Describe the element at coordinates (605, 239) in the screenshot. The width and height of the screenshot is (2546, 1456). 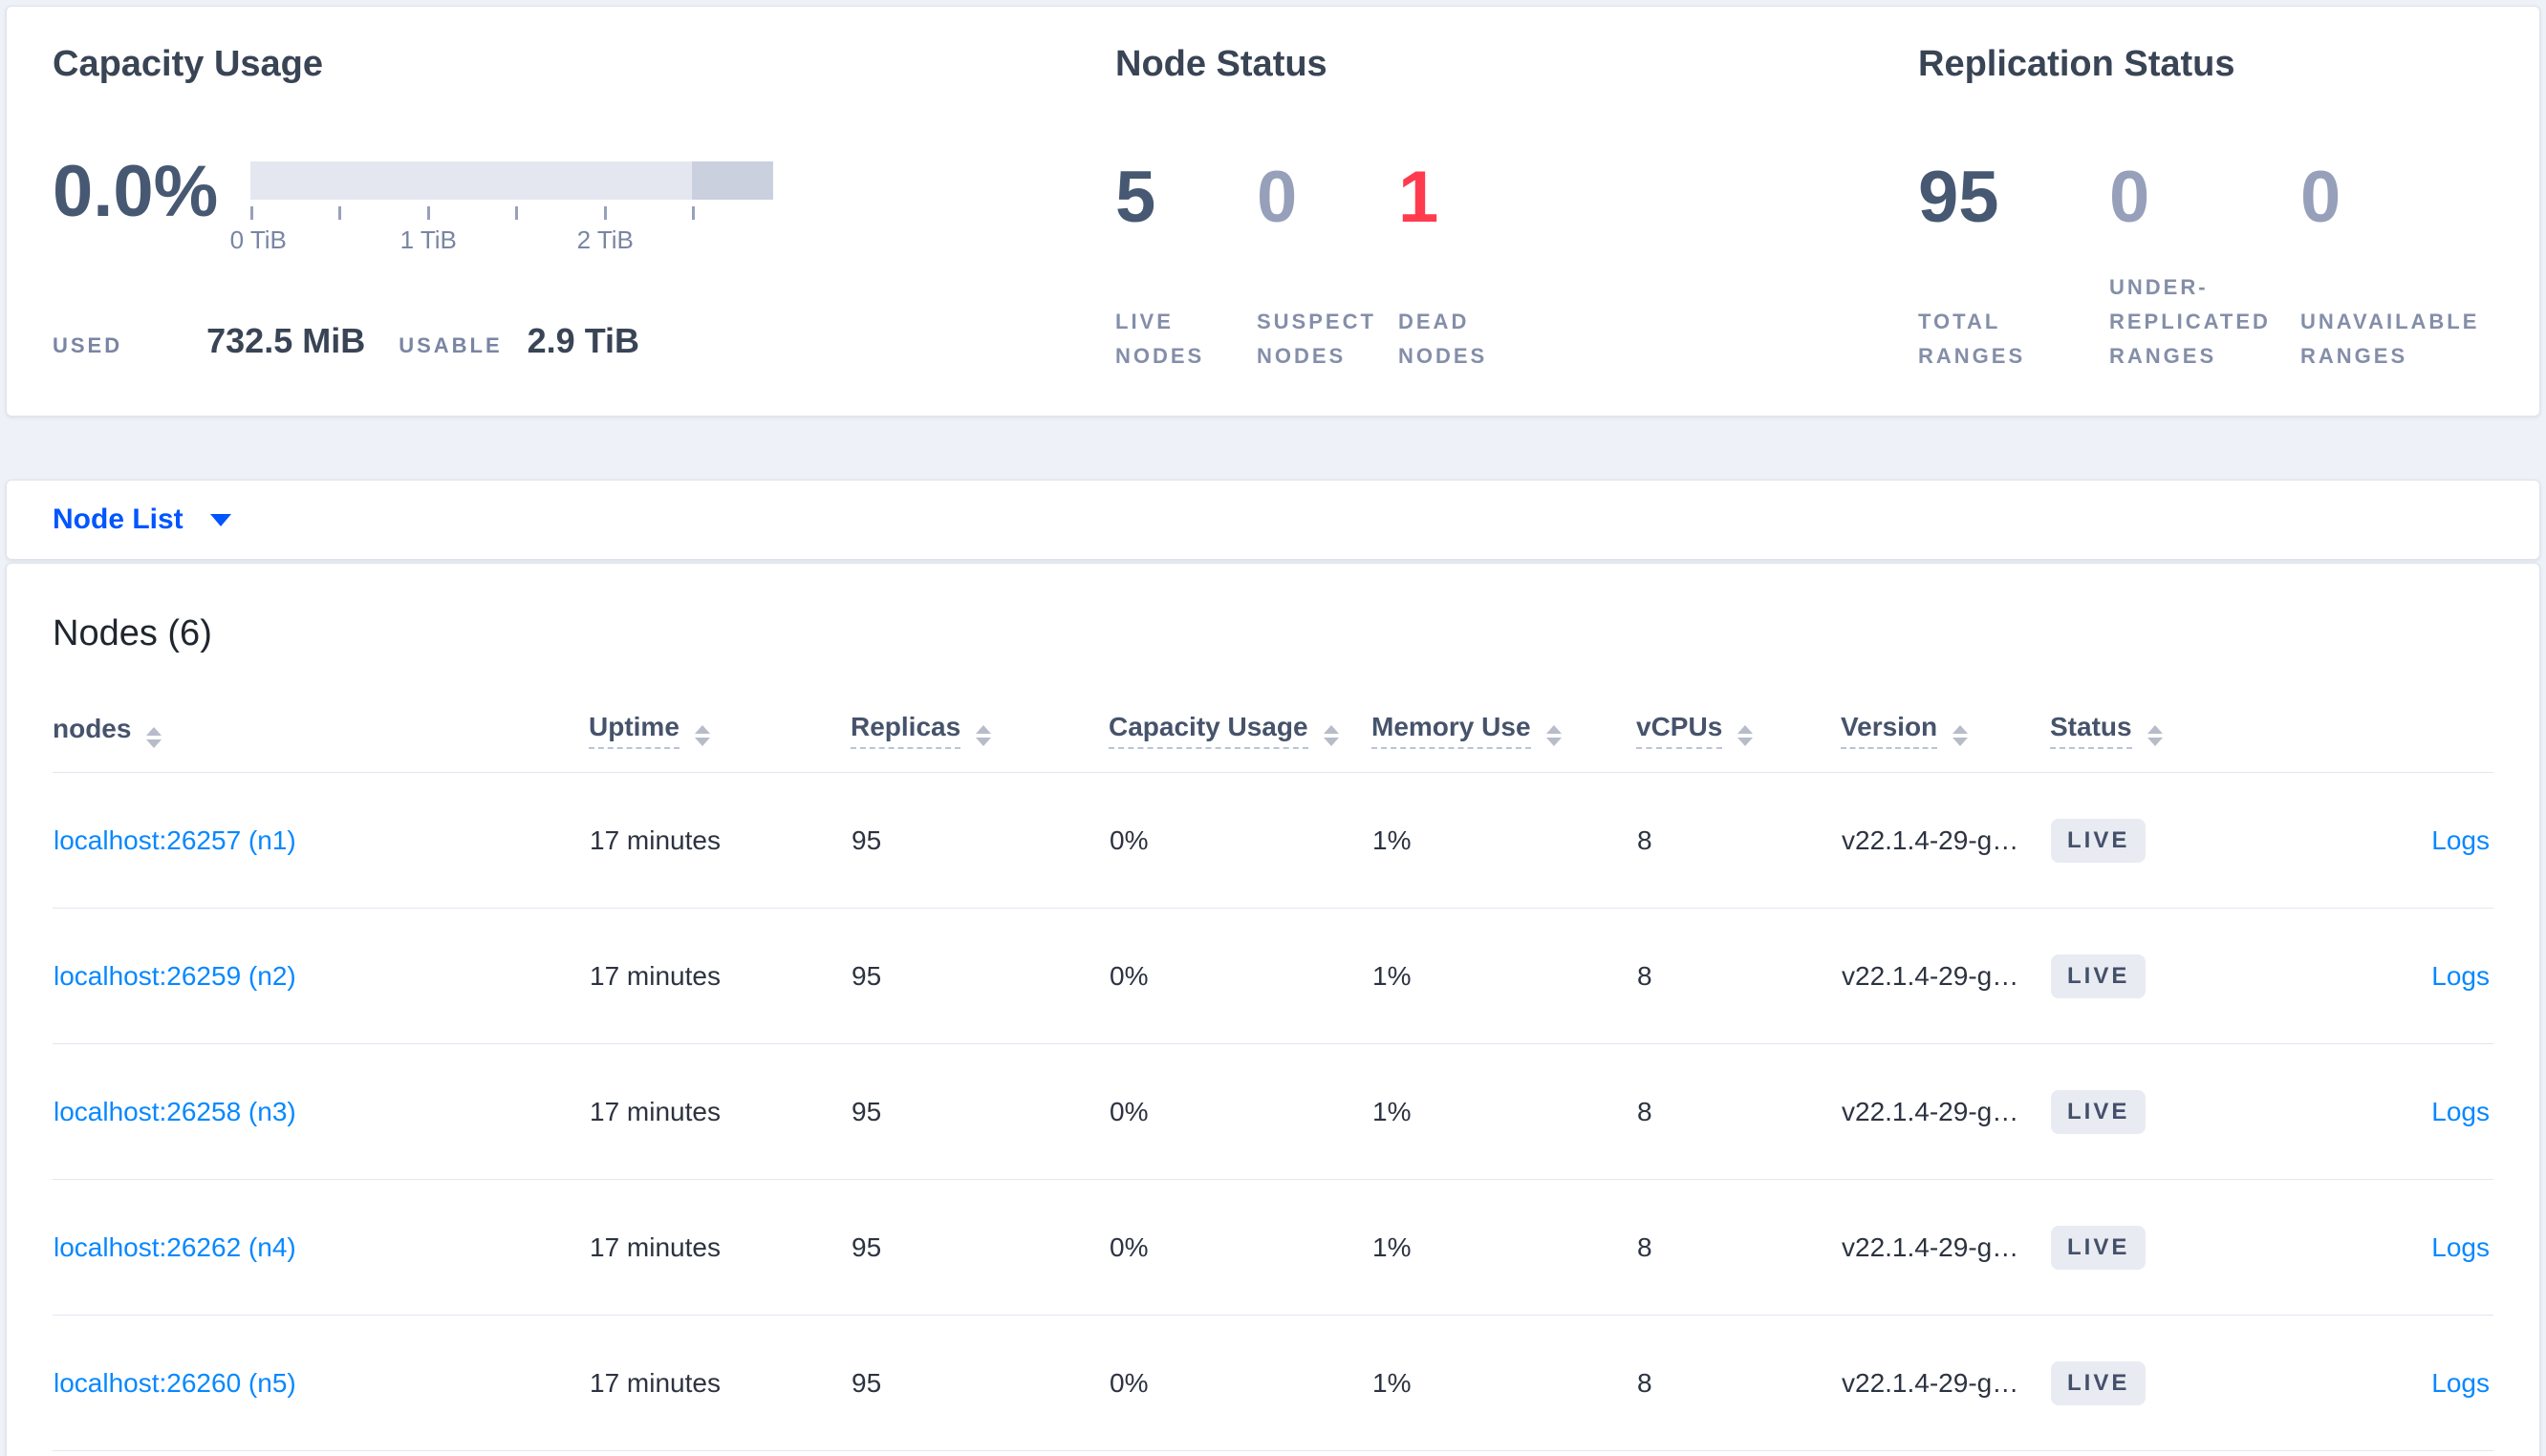
I see `tick-label-2: 2 TiB` at that location.